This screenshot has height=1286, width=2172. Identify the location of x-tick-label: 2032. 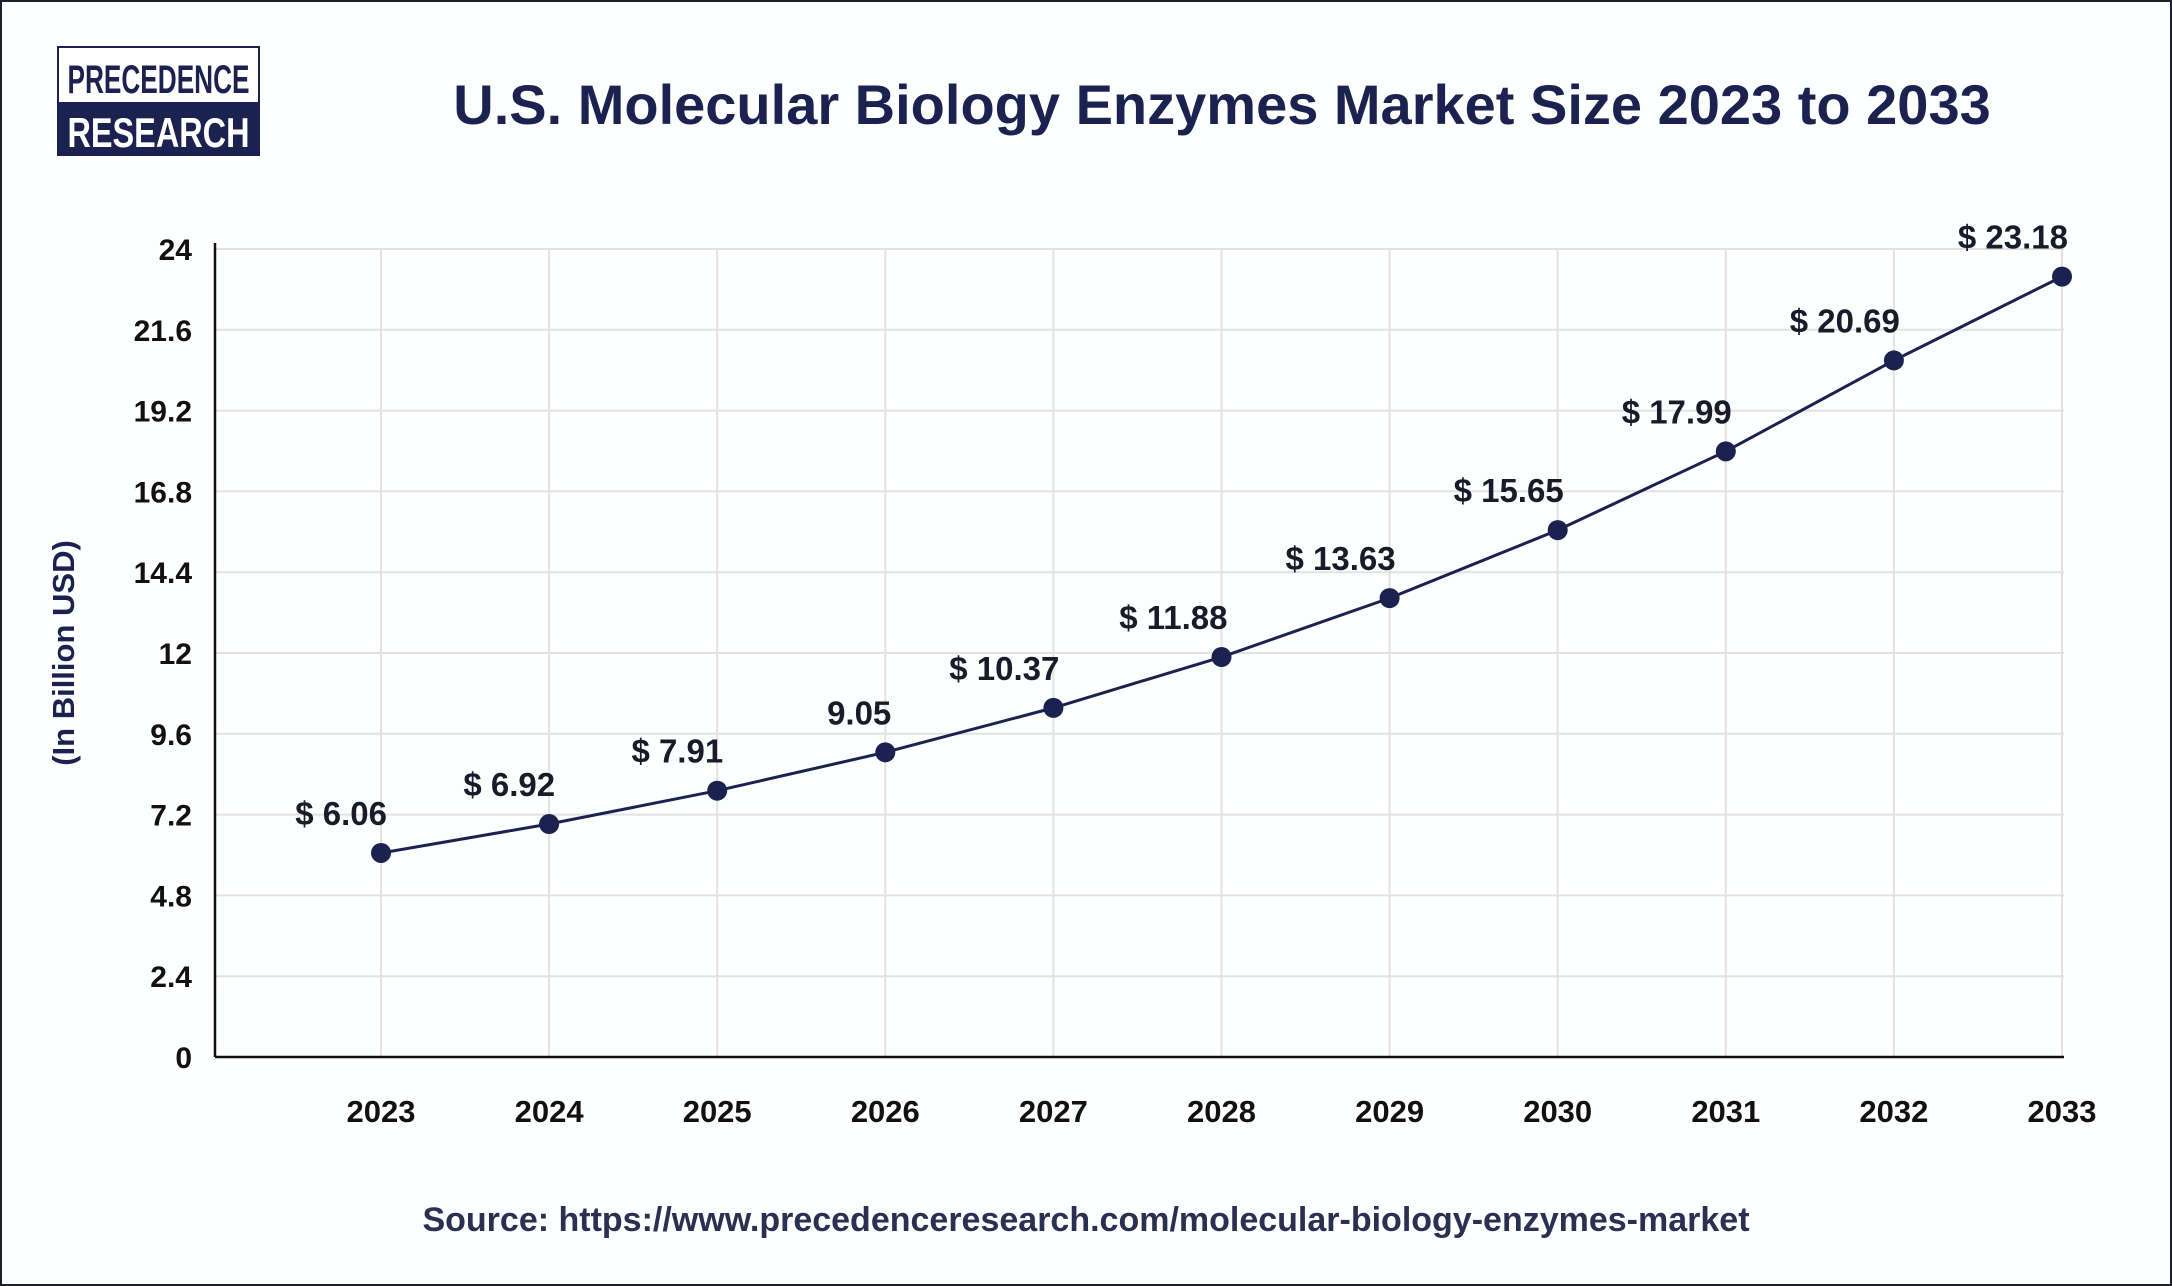
(1893, 1111).